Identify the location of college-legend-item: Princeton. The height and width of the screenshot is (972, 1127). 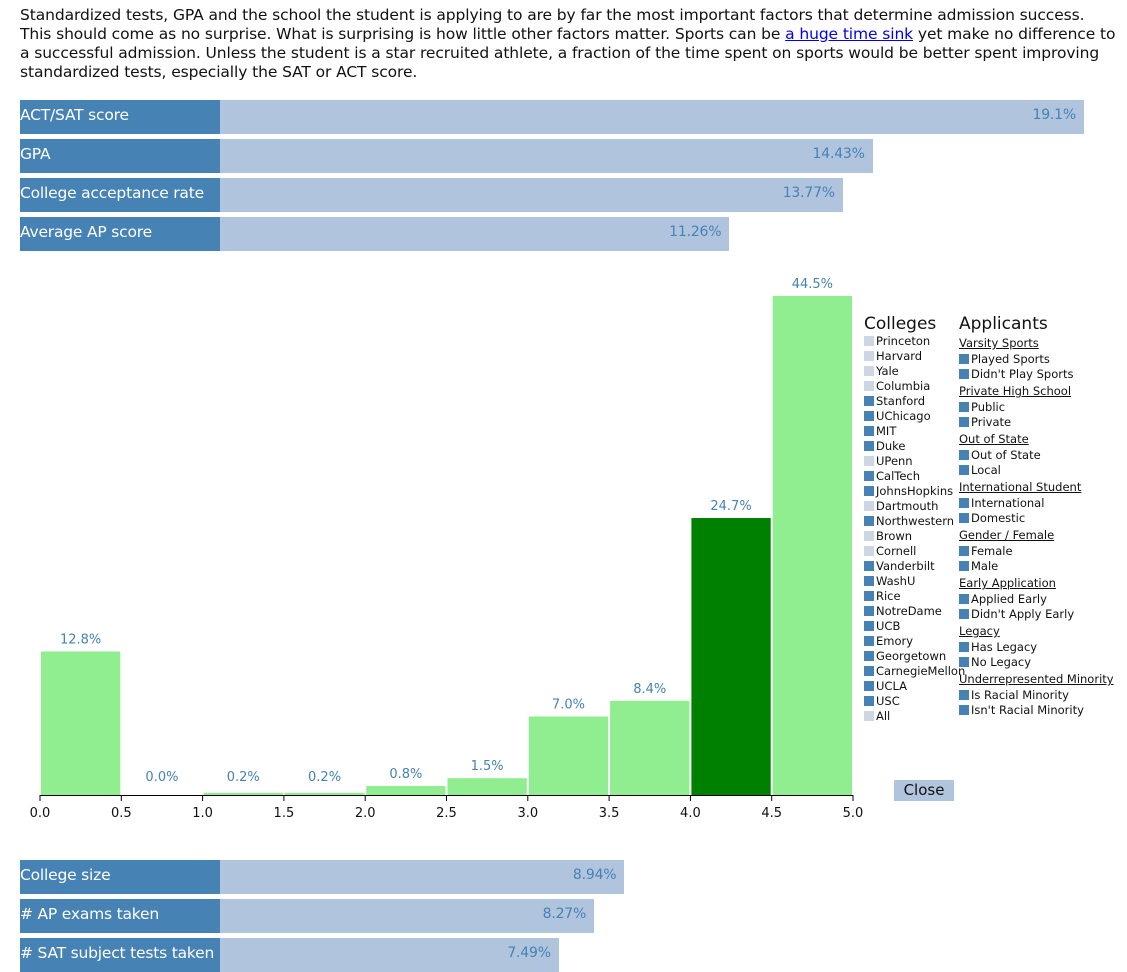
(914, 341).